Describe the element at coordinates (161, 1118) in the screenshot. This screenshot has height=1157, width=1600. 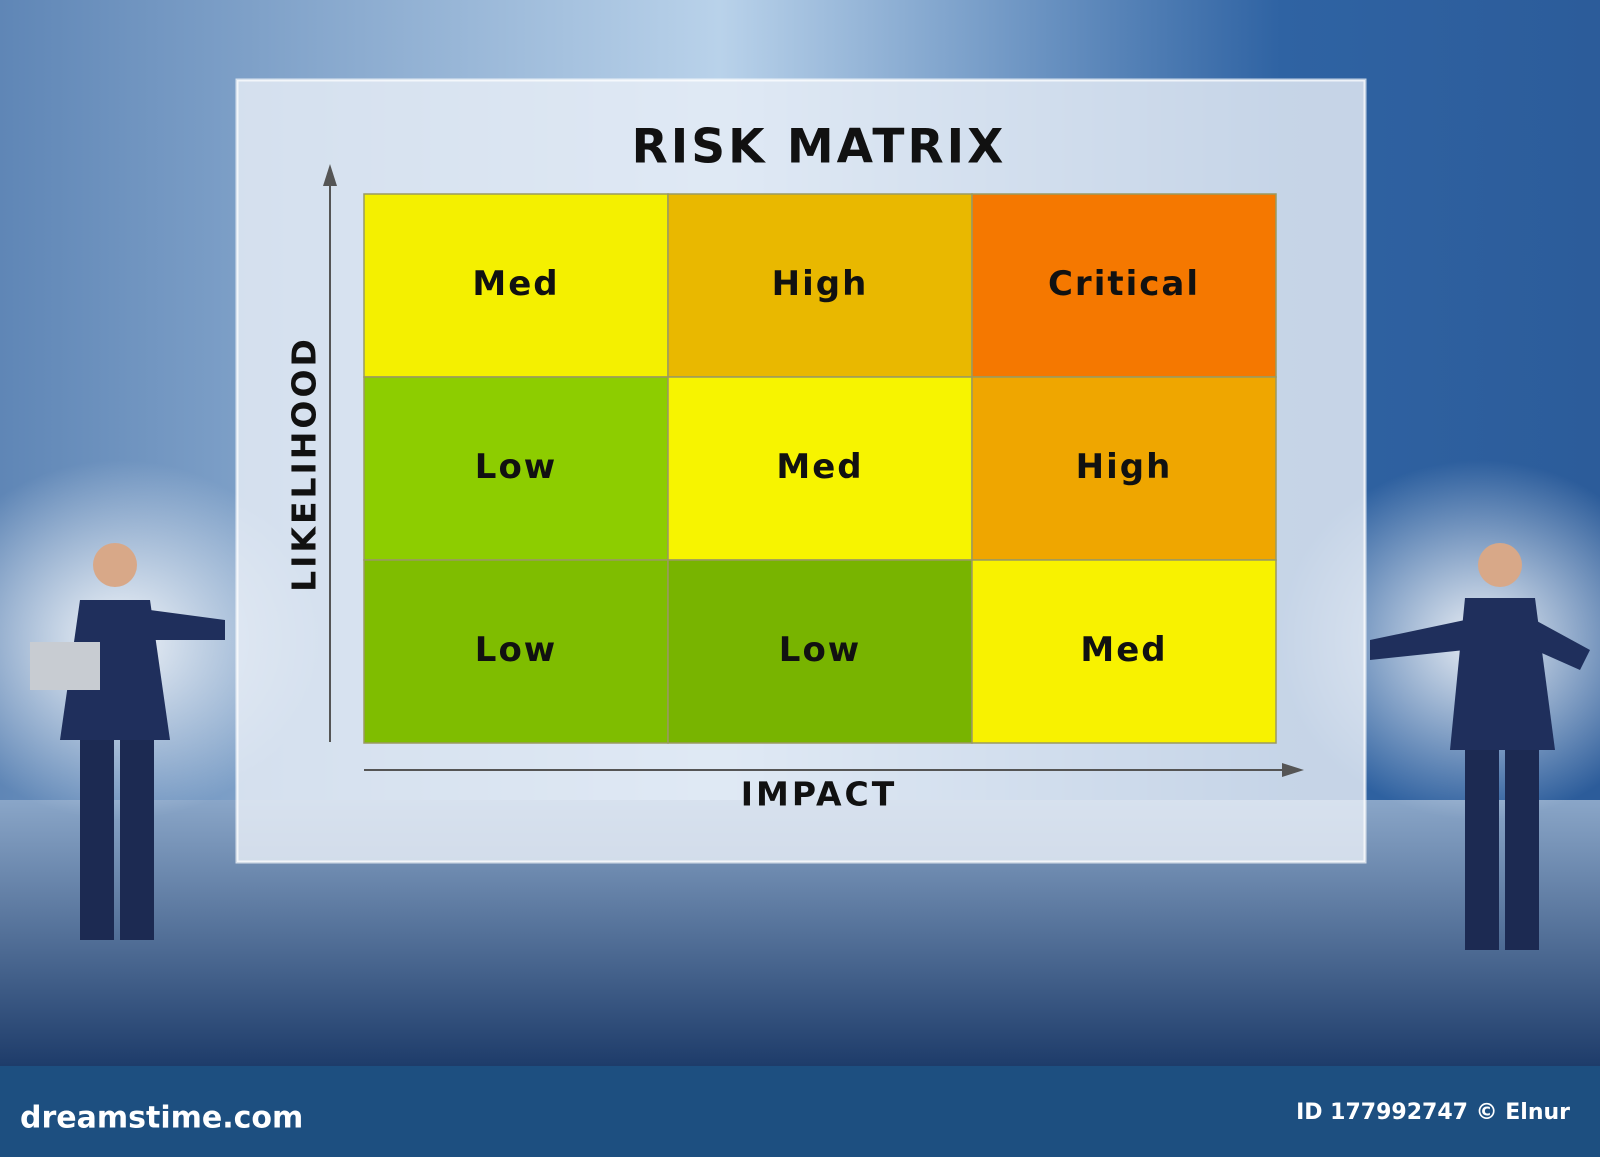
I see `footer-site: dreamstime.com` at that location.